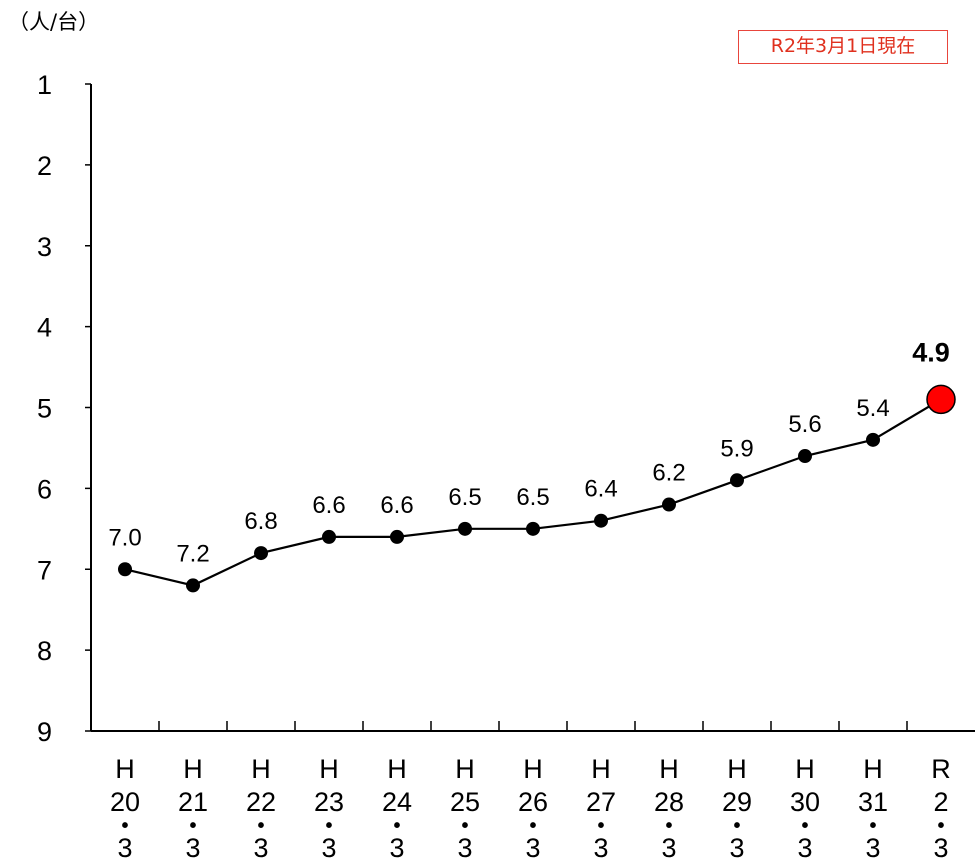 This screenshot has height=859, width=975. Describe the element at coordinates (44, 651) in the screenshot. I see `y-tick-label: 8` at that location.